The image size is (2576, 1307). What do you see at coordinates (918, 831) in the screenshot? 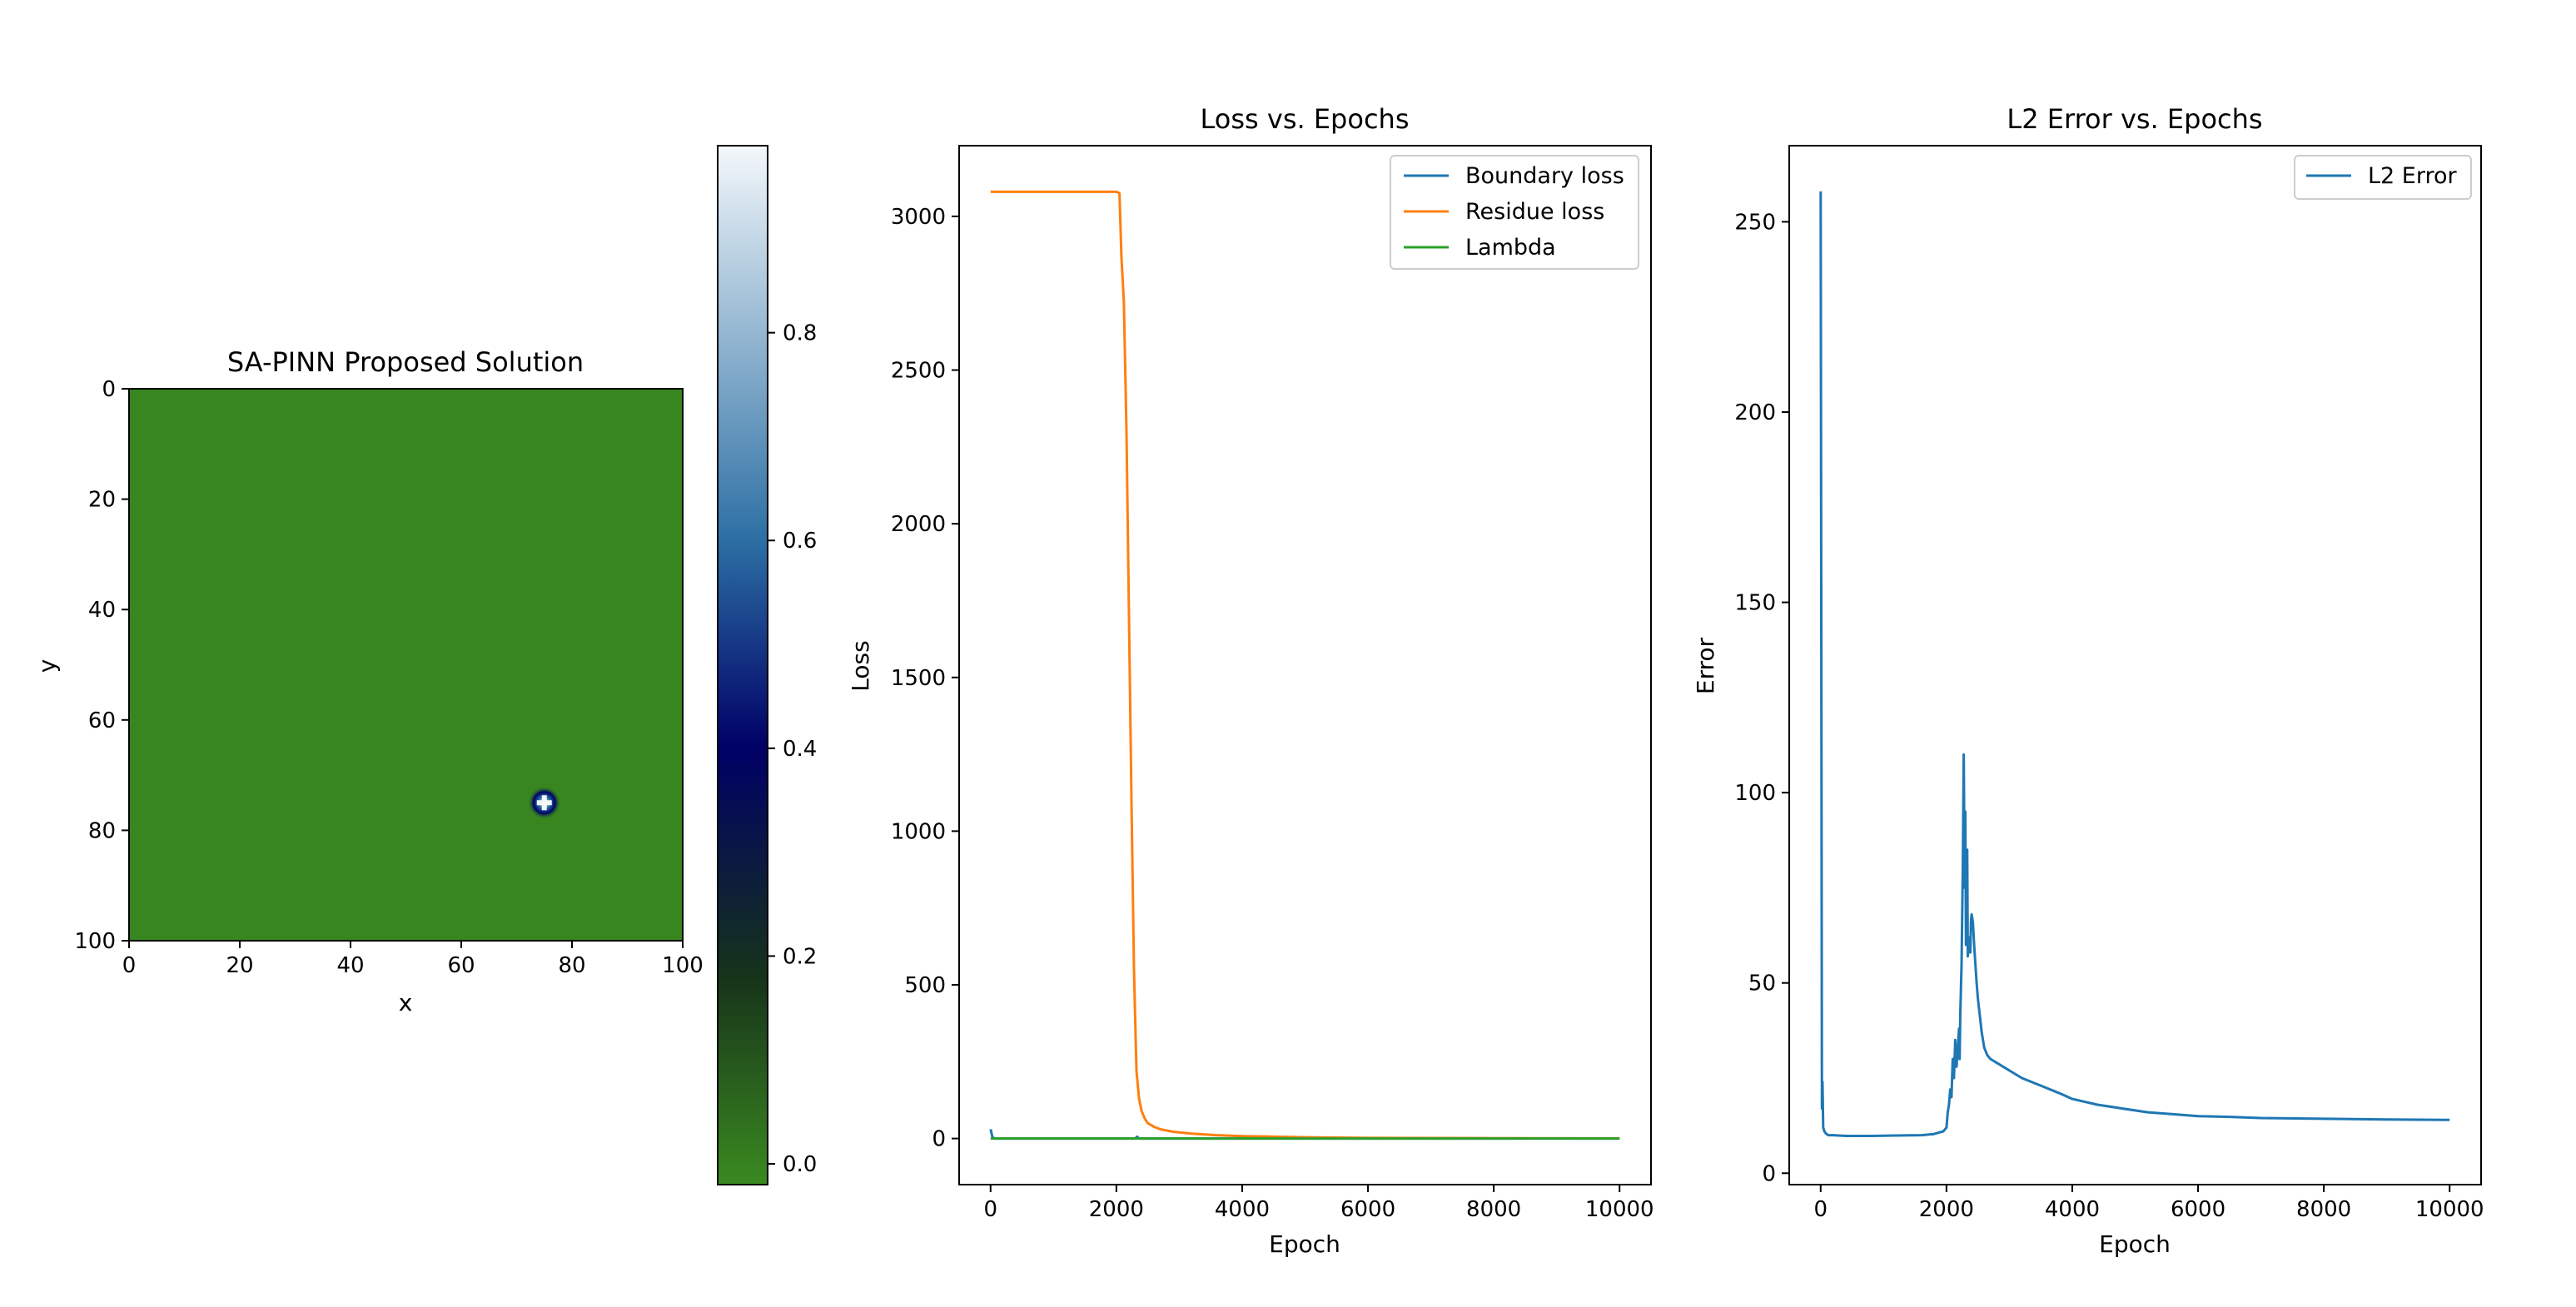
I see `y-tick-label: 1000` at bounding box center [918, 831].